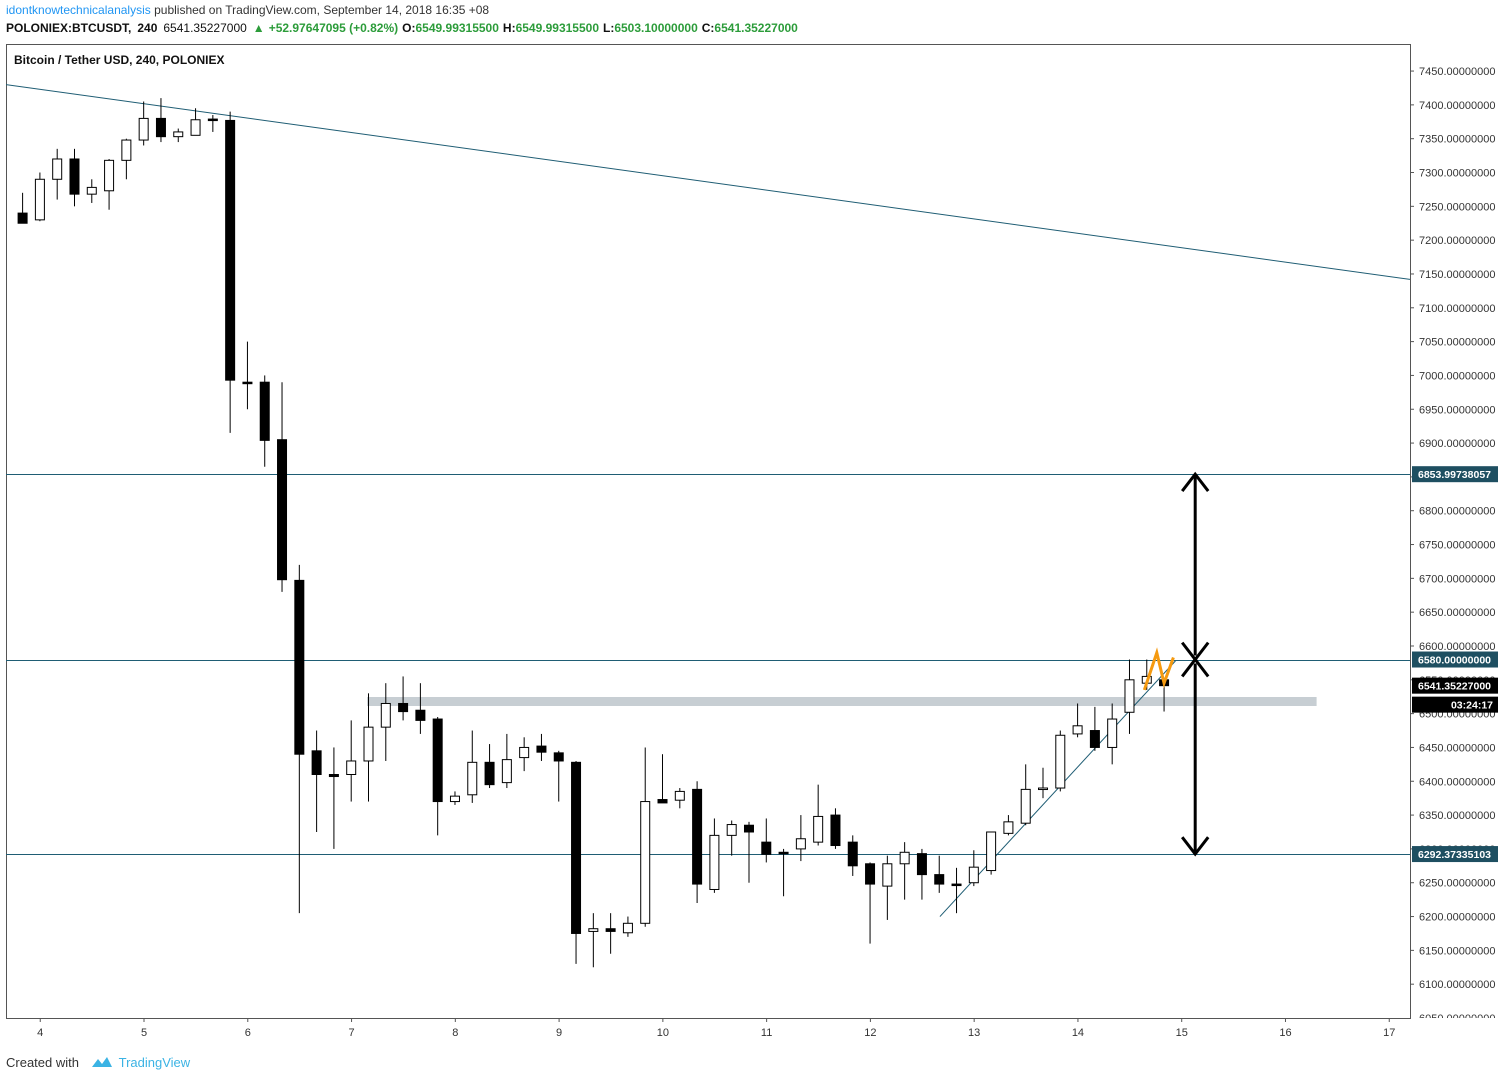  Describe the element at coordinates (1457, 647) in the screenshot. I see `y-tick-label: 6600.00000000` at that location.